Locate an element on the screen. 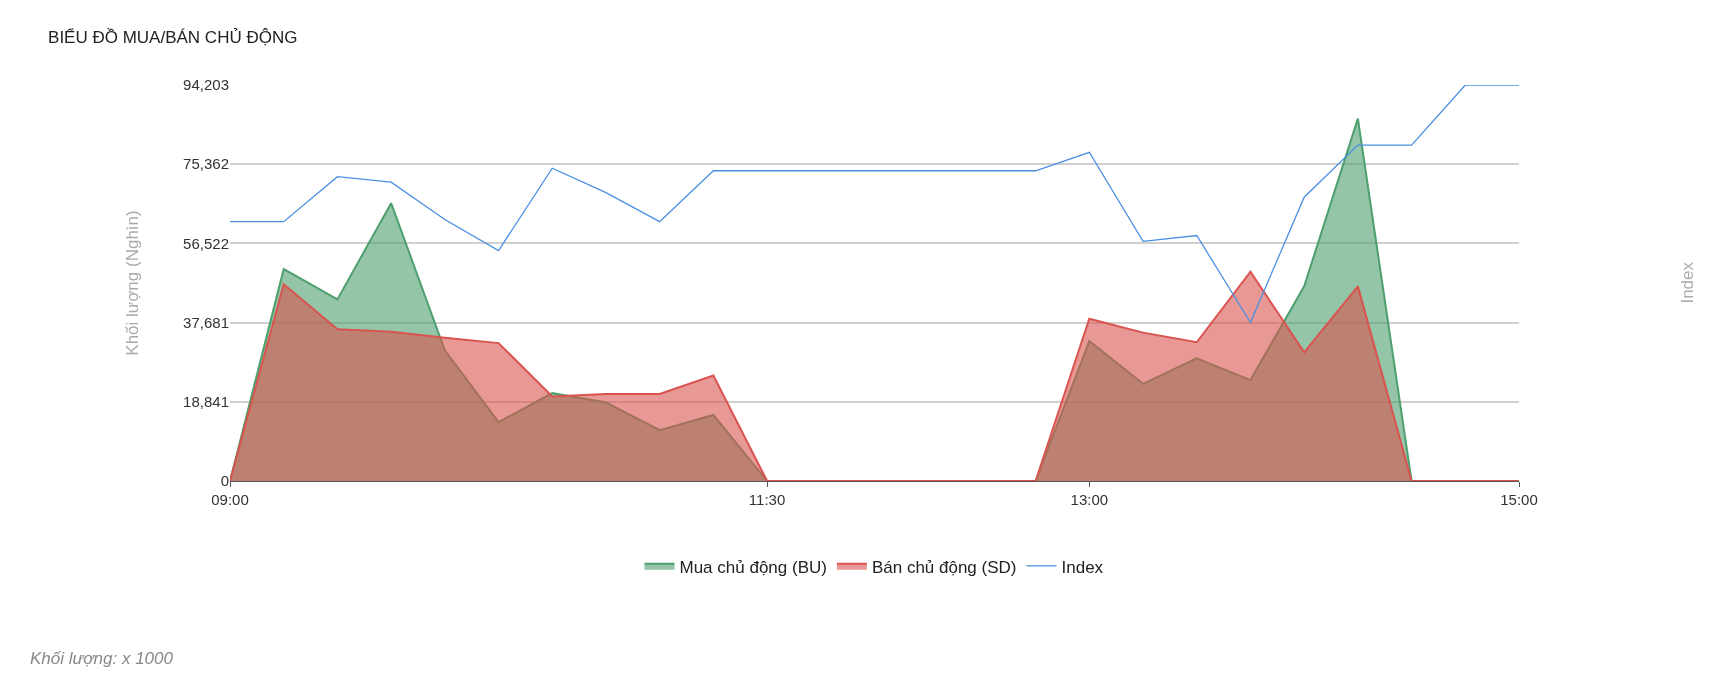  legend-label: Mua chủ động (BU) is located at coordinates (753, 567).